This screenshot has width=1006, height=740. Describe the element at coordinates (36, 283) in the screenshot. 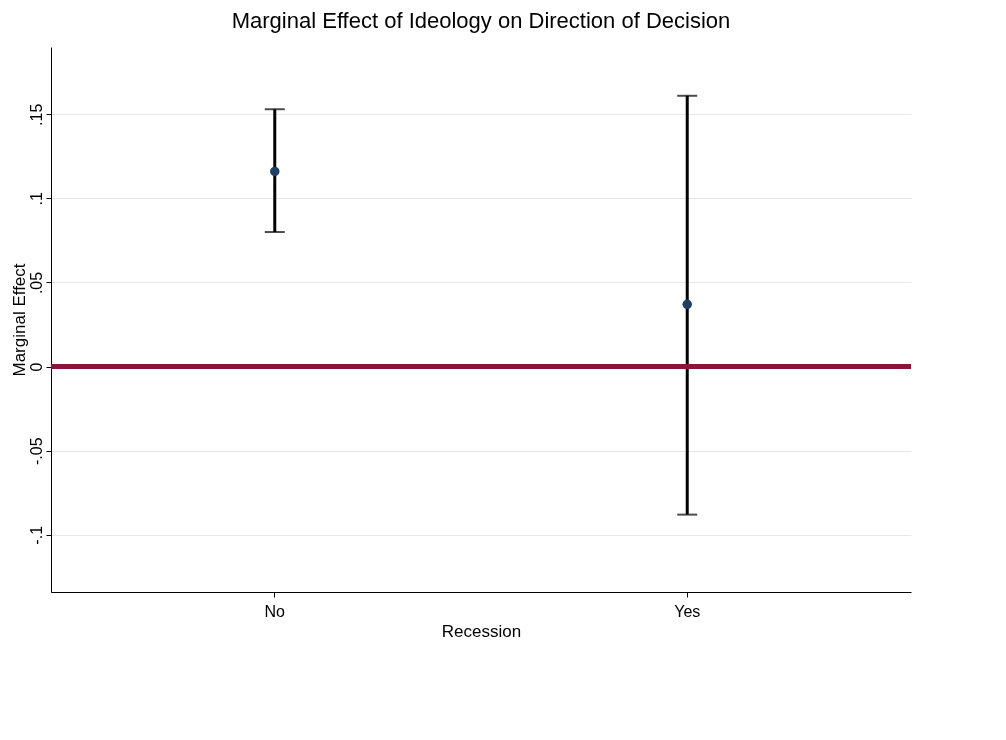

I see `y-tick-label: .05` at that location.